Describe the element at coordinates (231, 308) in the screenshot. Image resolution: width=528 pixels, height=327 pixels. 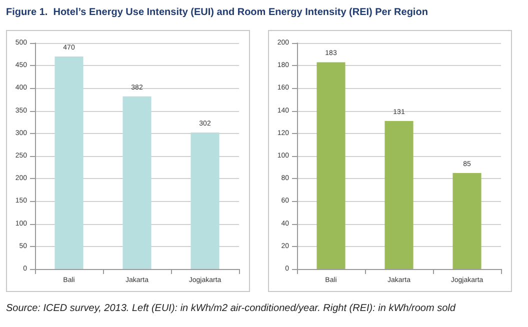
I see `source-note: Source: ICED survey, 2013. Left (EUI): in kWh/m2 air-conditioned/year. Right (REI): in kWh/room sold` at that location.